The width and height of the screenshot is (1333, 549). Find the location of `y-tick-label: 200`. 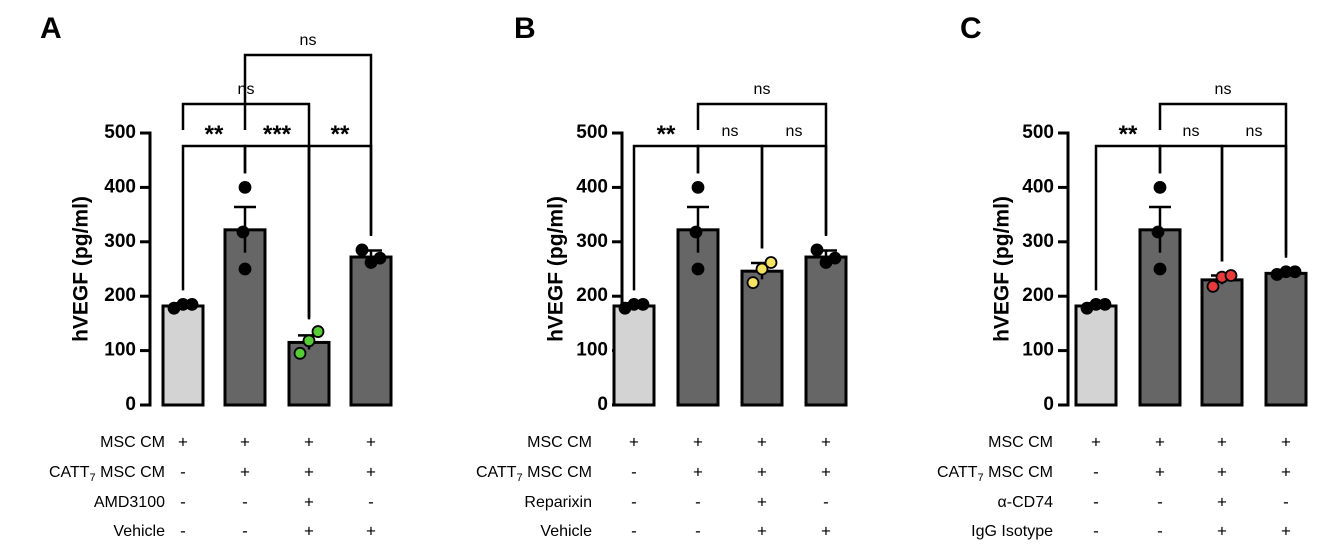

y-tick-label: 200 is located at coordinates (1038, 295).